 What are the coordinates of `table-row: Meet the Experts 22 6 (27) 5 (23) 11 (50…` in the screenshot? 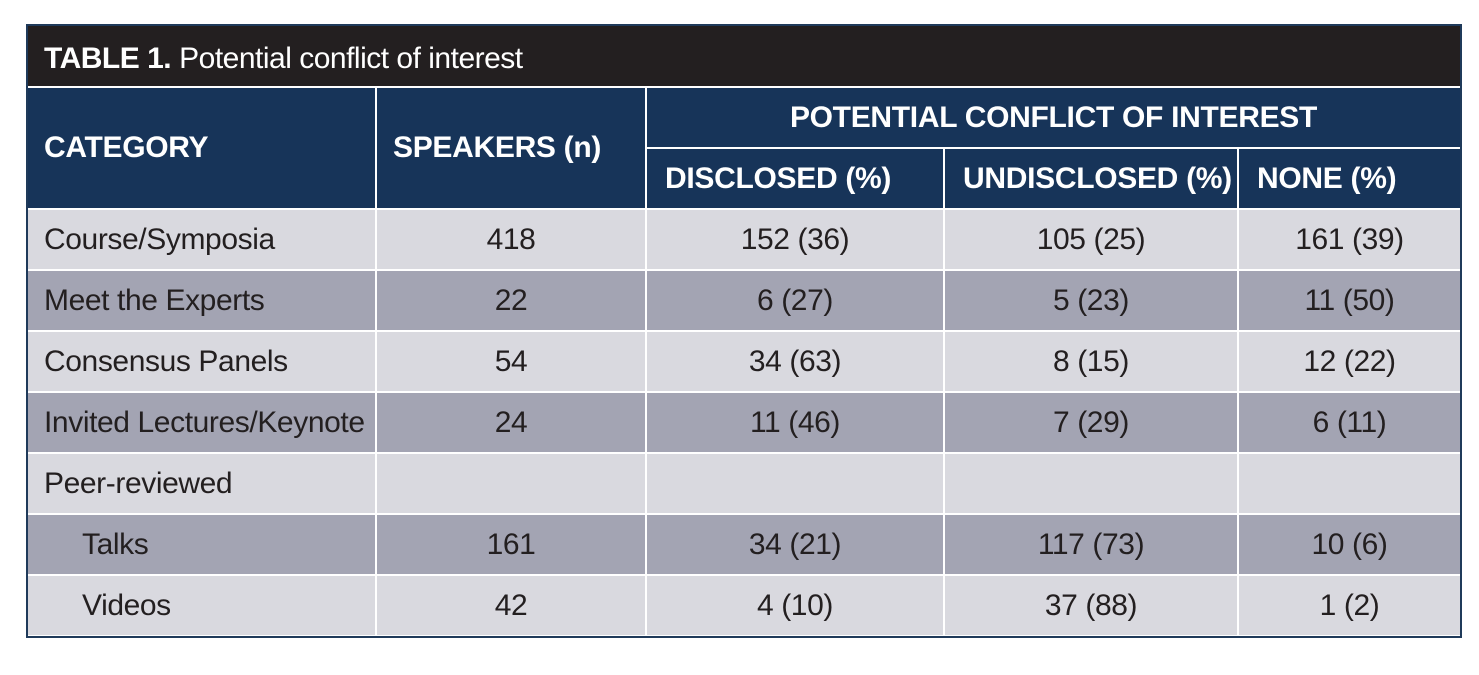 It's located at (744, 300).